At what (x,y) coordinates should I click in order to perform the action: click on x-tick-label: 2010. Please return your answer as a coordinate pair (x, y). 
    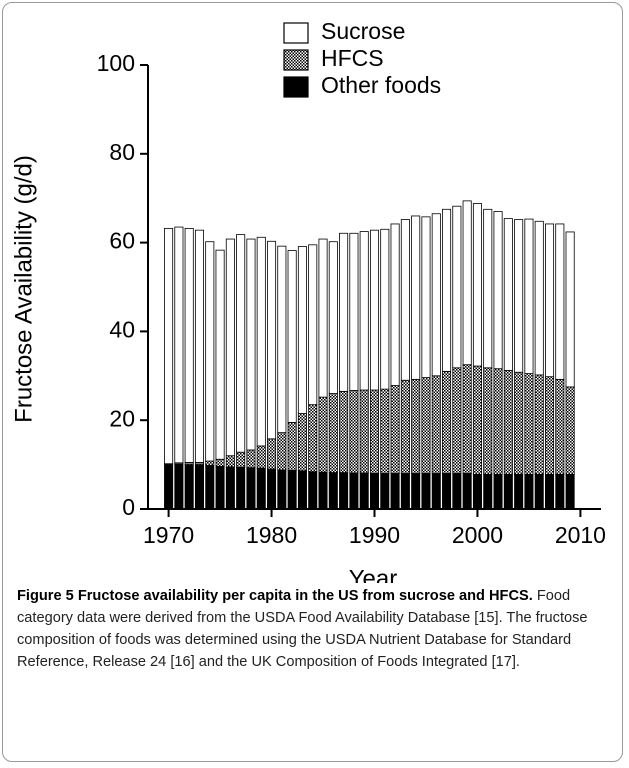
    Looking at the image, I should click on (580, 535).